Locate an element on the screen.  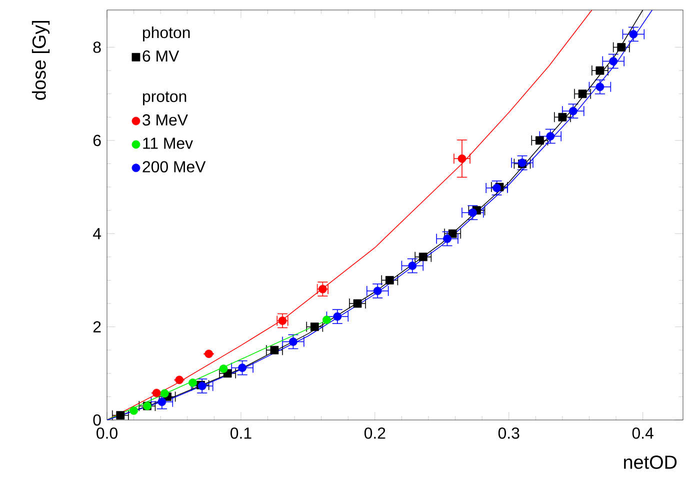
x-tick-label: 0.2 is located at coordinates (375, 433).